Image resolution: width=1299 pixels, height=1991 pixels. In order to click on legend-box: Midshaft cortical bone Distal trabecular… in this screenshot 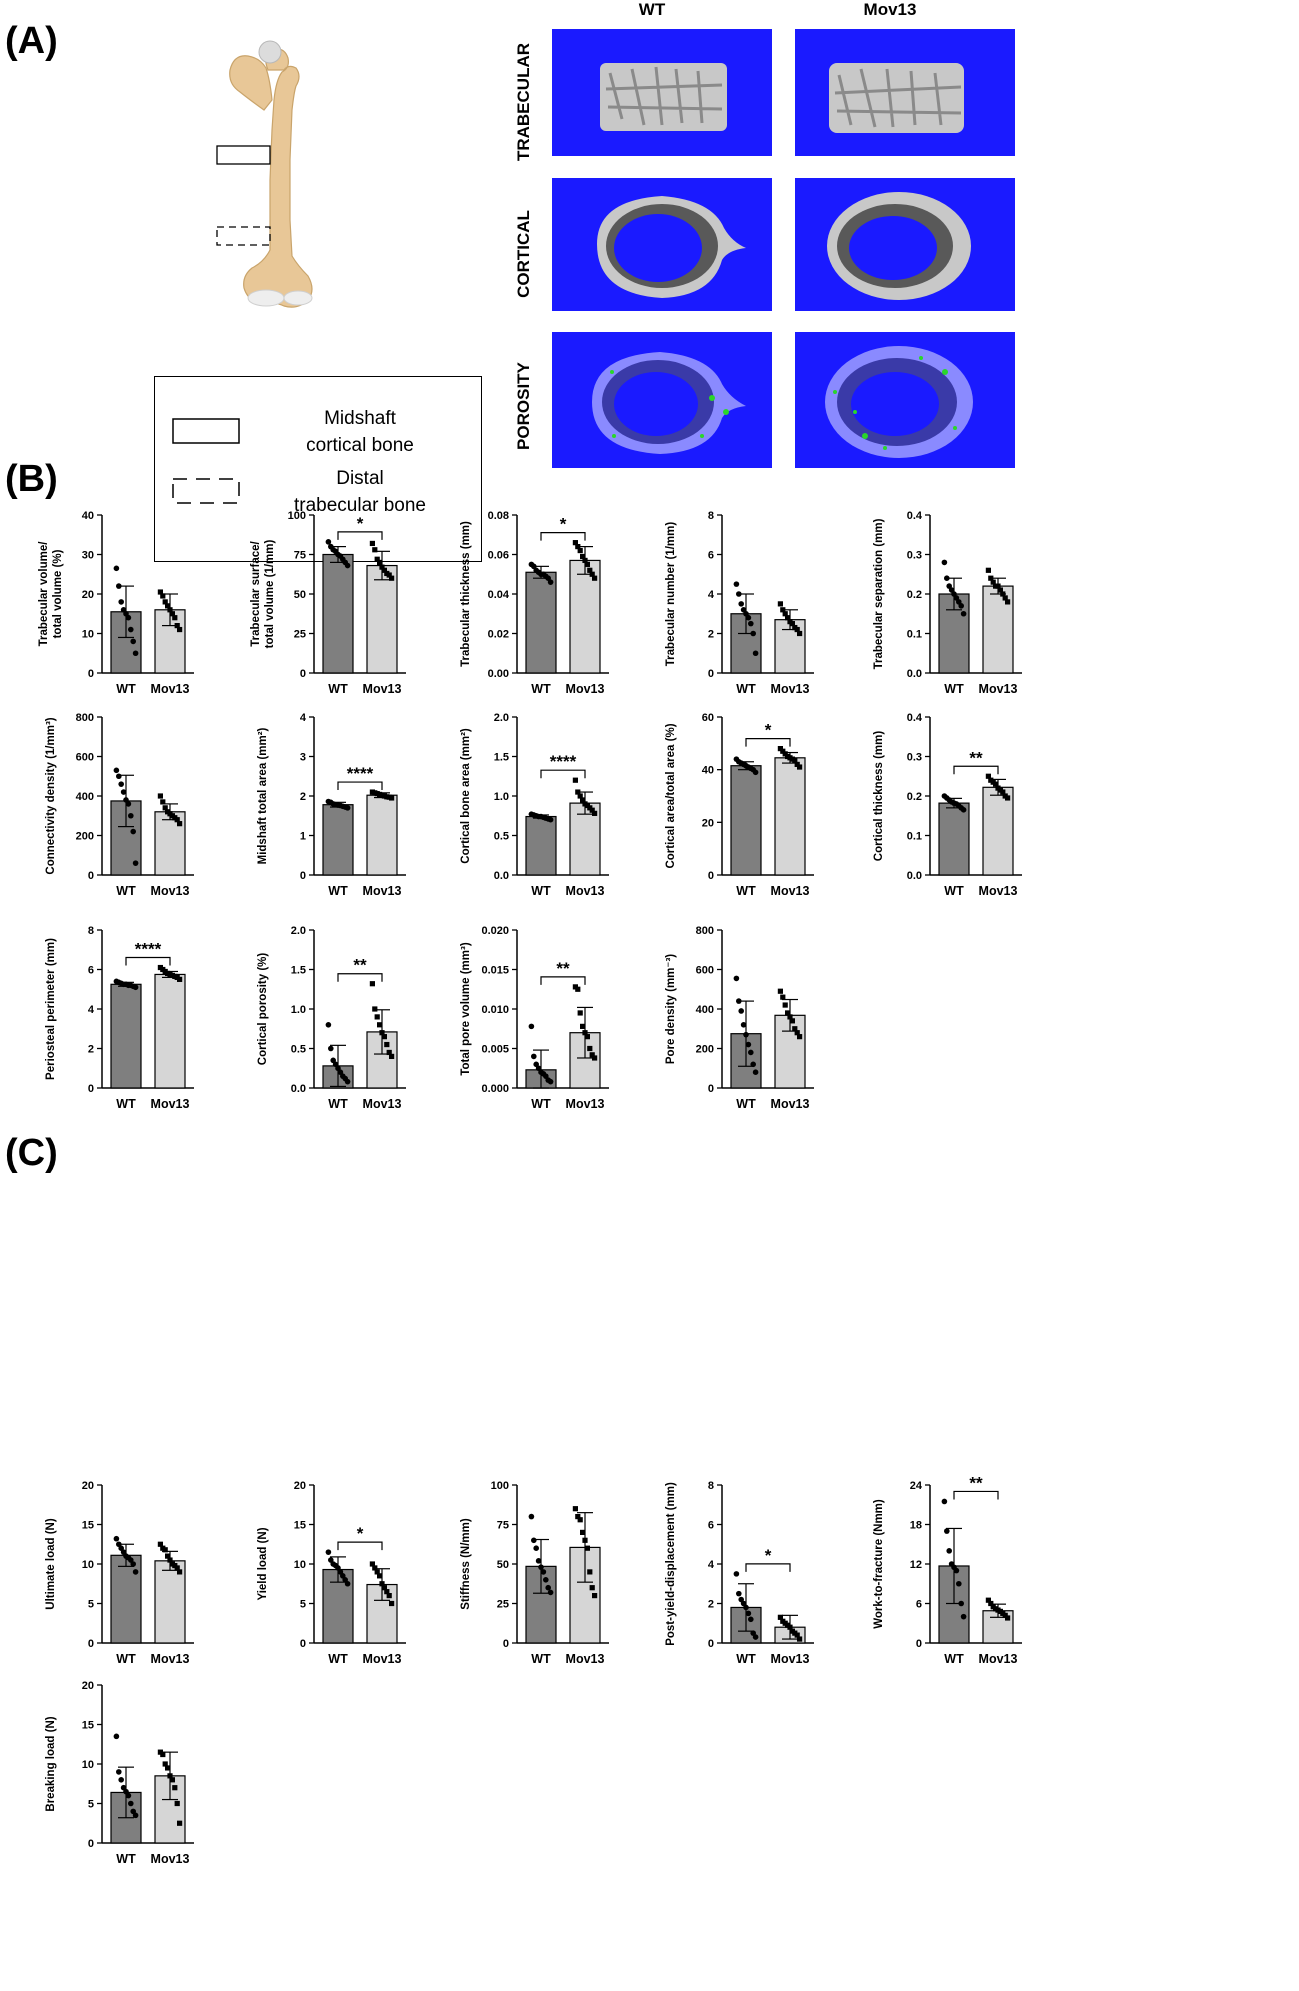, I will do `click(318, 469)`.